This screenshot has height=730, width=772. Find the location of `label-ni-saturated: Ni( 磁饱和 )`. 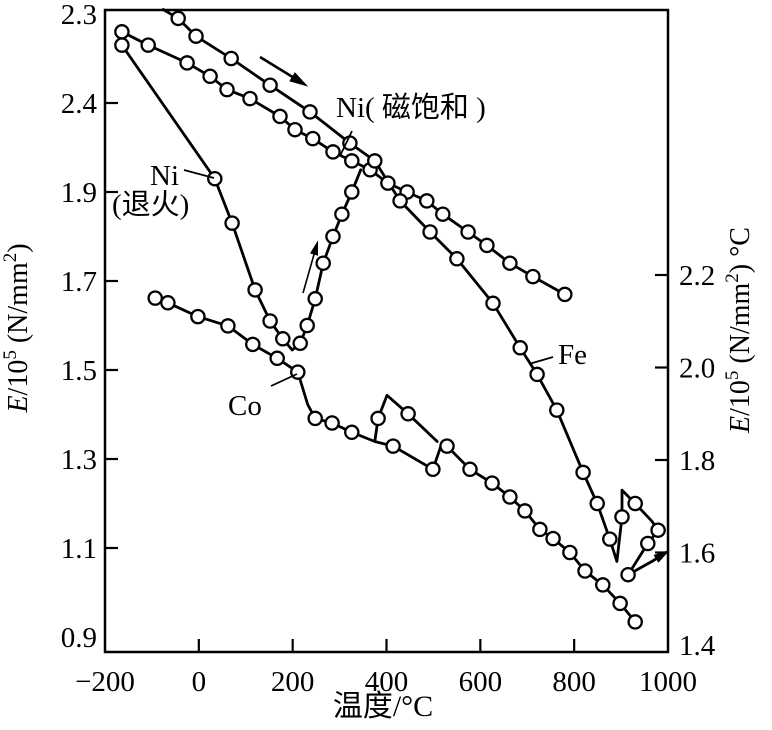

label-ni-saturated: Ni( 磁饱和 ) is located at coordinates (411, 107).